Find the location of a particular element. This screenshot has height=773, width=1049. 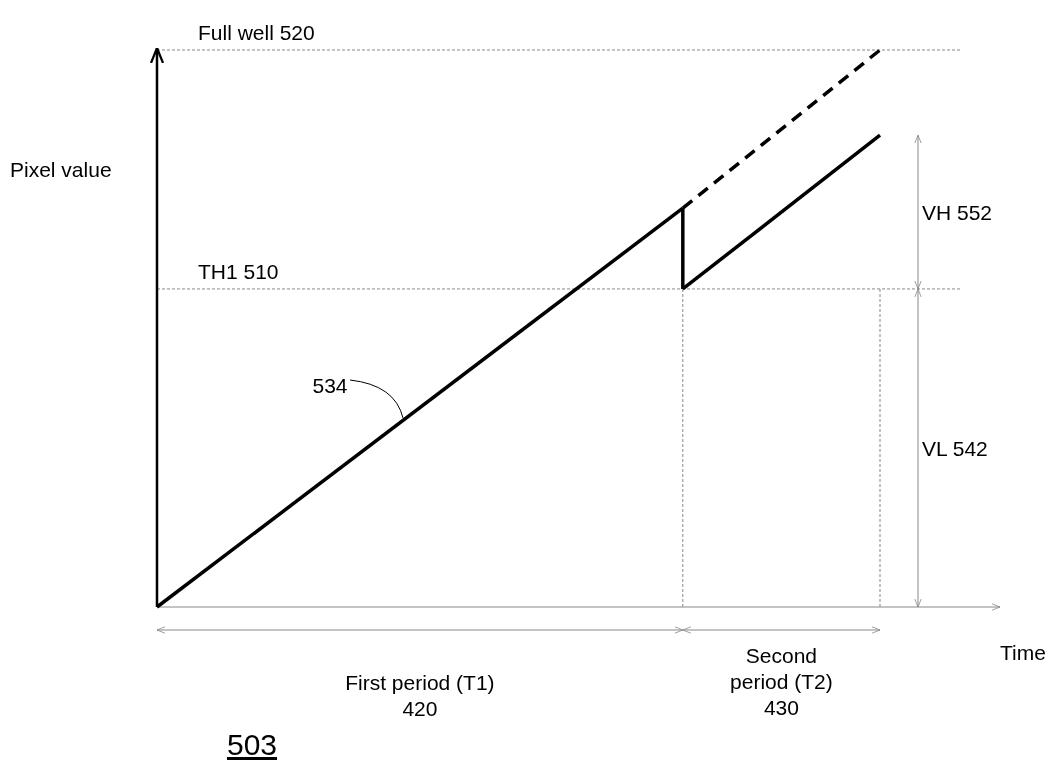

text: First period (T1) 420 is located at coordinates (420, 695).